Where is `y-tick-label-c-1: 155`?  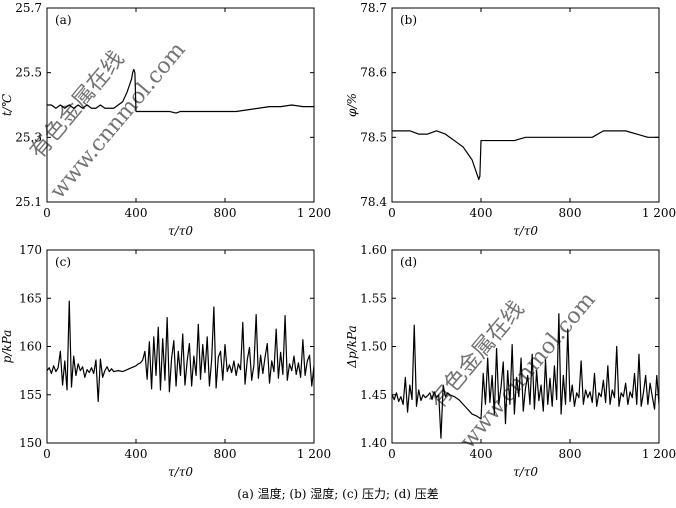 y-tick-label-c-1: 155 is located at coordinates (30, 395).